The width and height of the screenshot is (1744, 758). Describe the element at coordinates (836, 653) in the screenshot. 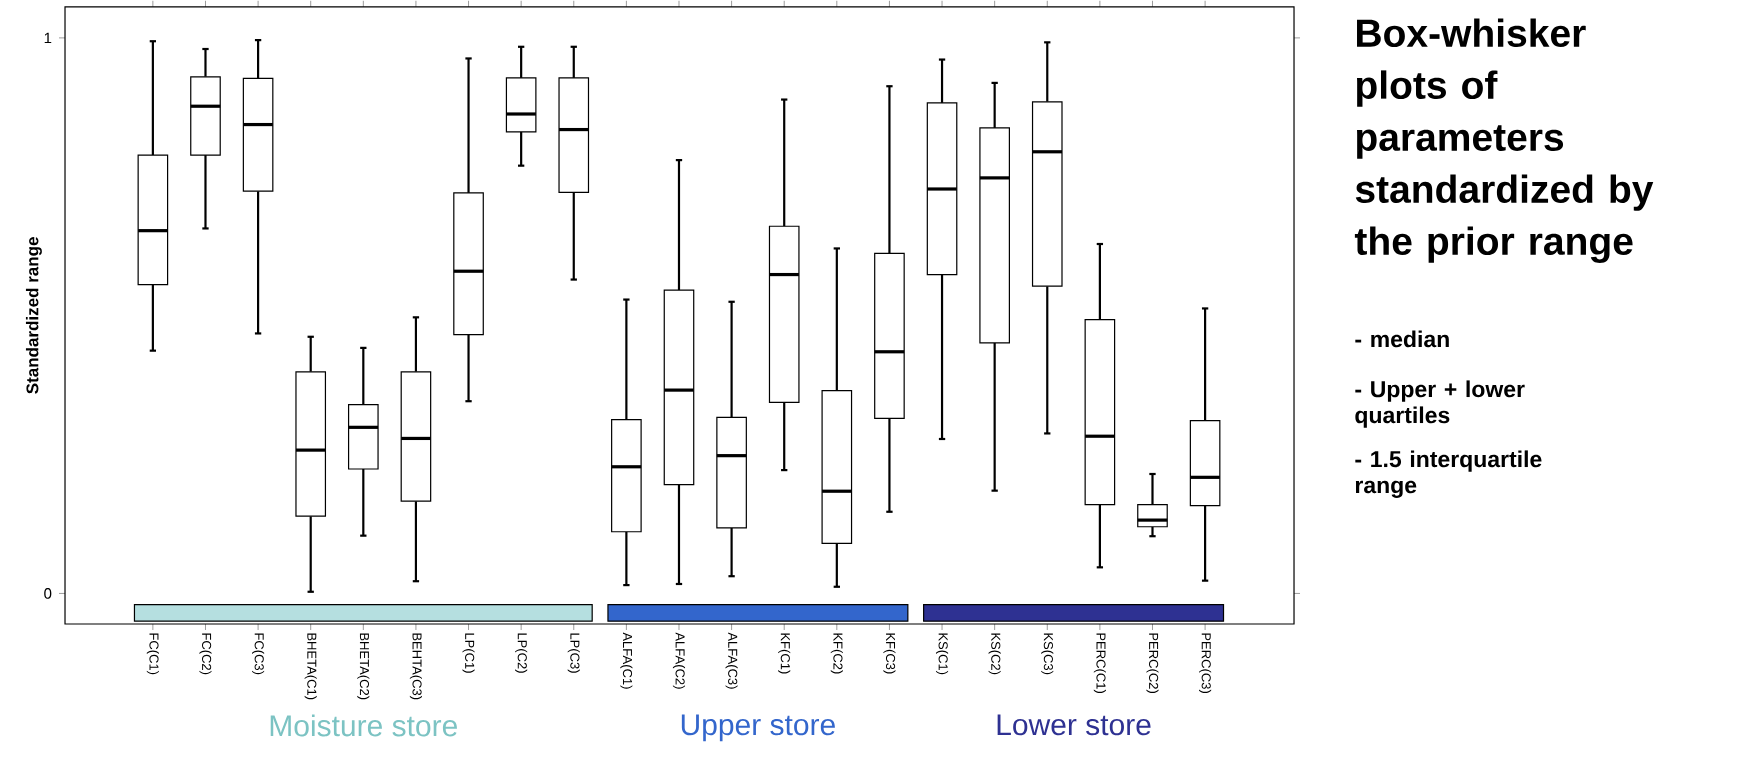

I see `x-tick-label: KF(C2)` at that location.